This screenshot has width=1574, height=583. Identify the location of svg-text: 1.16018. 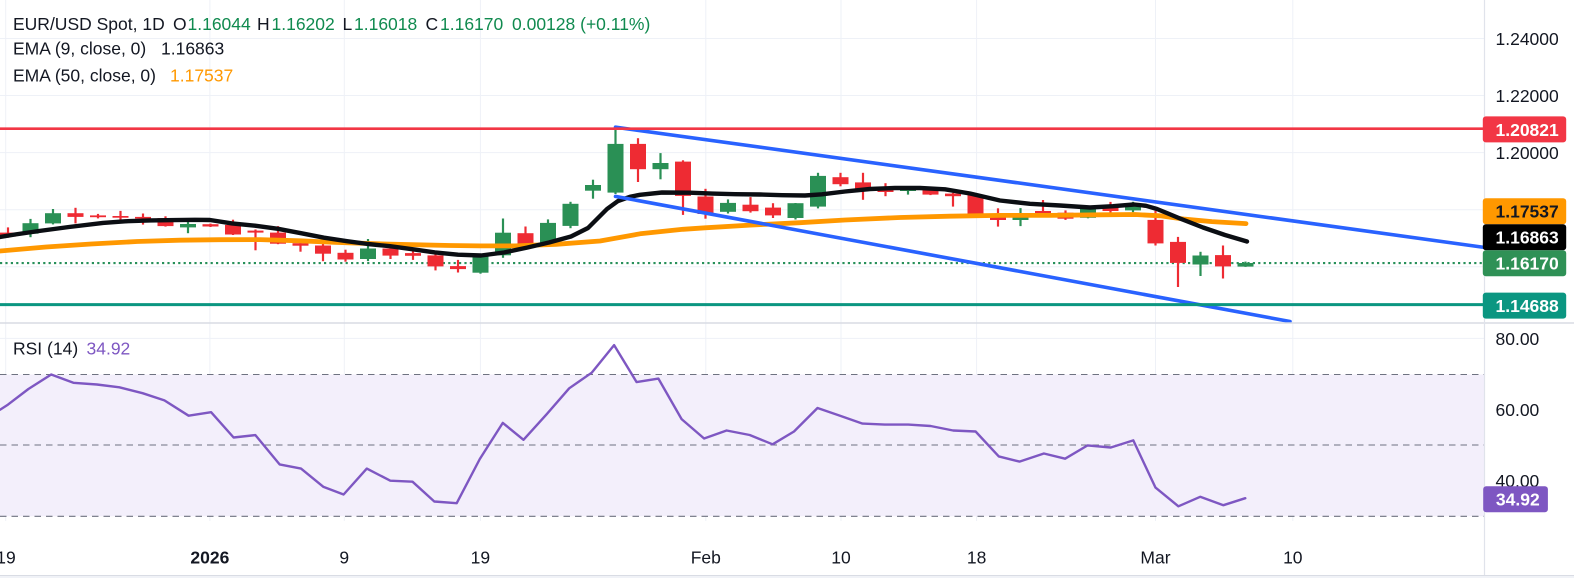
(385, 24).